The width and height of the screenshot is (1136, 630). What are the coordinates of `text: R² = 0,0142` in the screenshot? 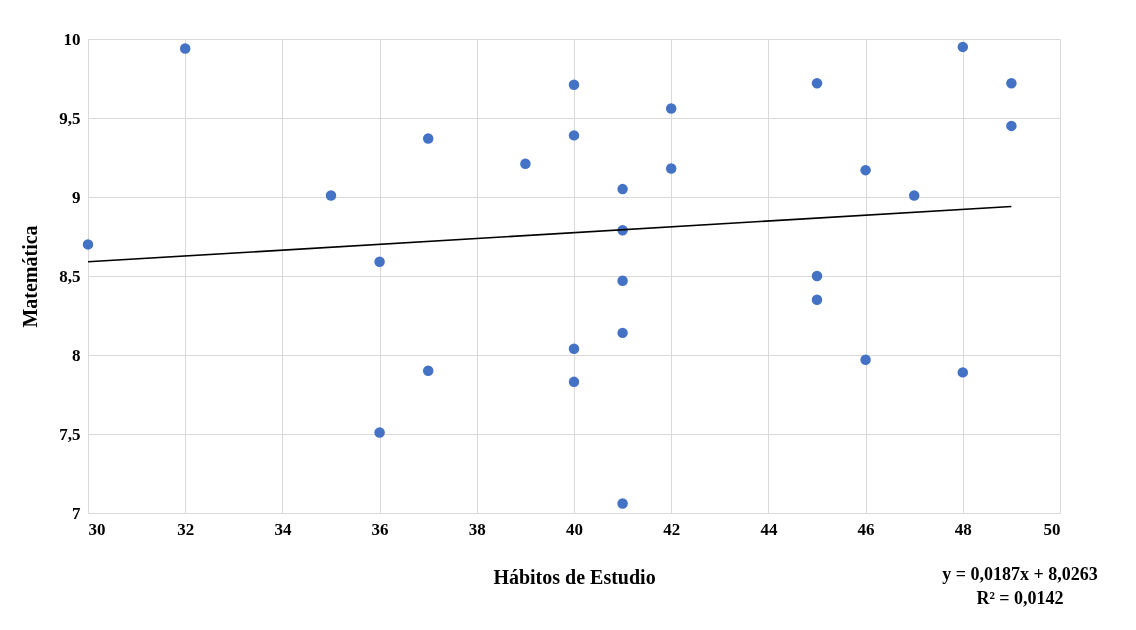 It's located at (1020, 598).